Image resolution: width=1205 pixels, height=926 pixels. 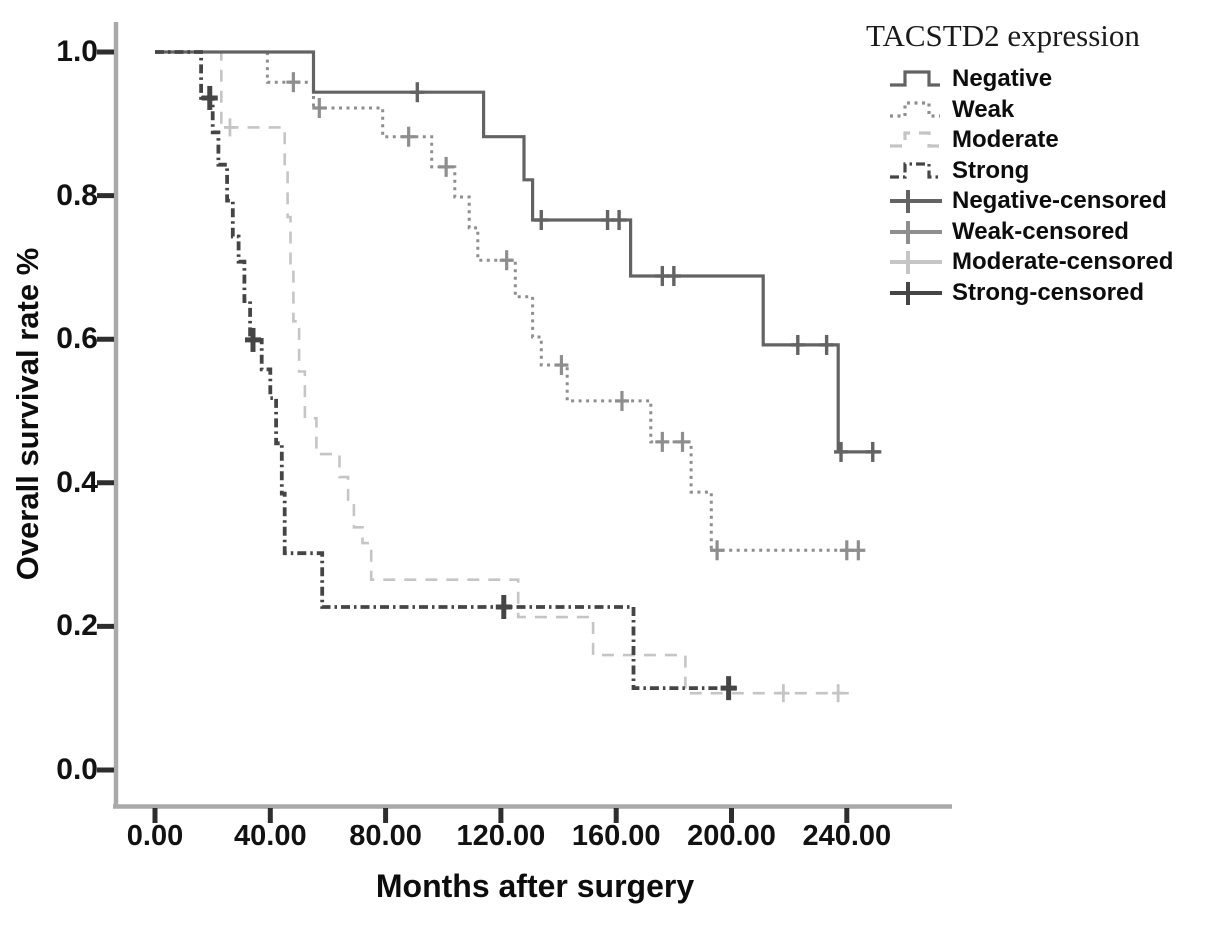 What do you see at coordinates (616, 836) in the screenshot?
I see `x-tick-label: 160.00` at bounding box center [616, 836].